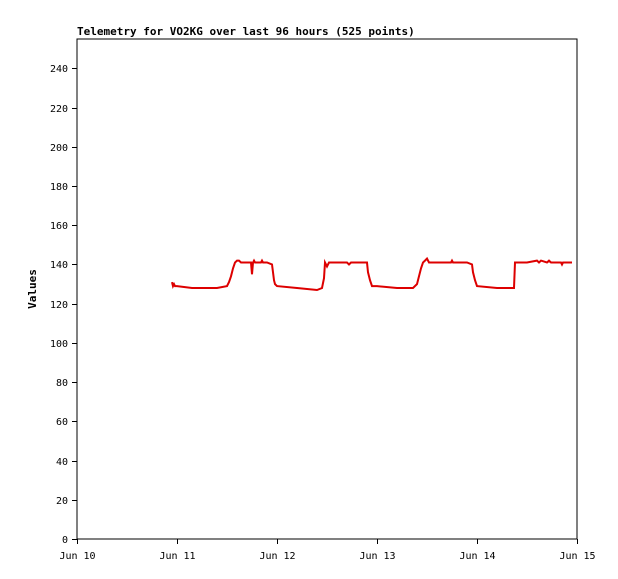 This screenshot has width=618, height=579. I want to click on y-axis: 0 20 40 60 80 100 120 140 160 180 200 220 240, so click(63, 305).